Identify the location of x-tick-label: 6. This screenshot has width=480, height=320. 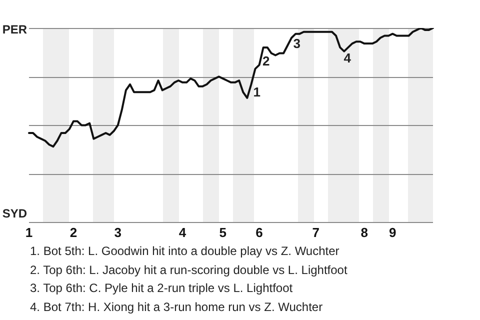
(259, 232).